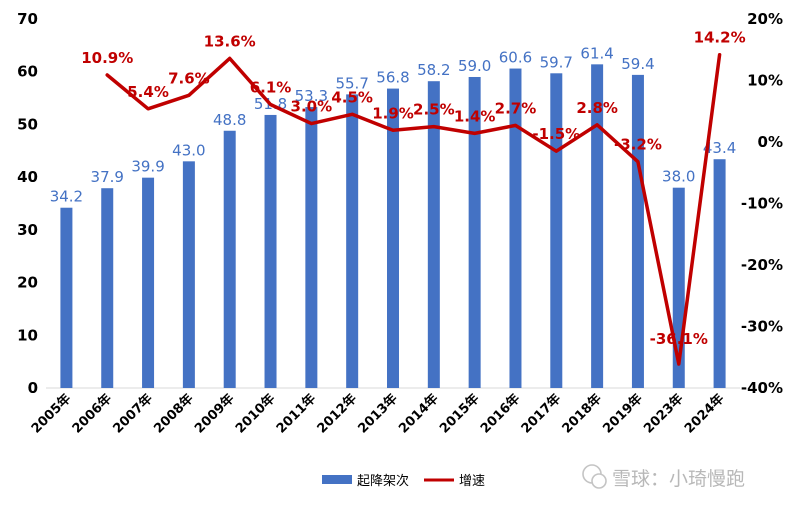  What do you see at coordinates (352, 97) in the screenshot?
I see `growth-value-label: 4.5%` at bounding box center [352, 97].